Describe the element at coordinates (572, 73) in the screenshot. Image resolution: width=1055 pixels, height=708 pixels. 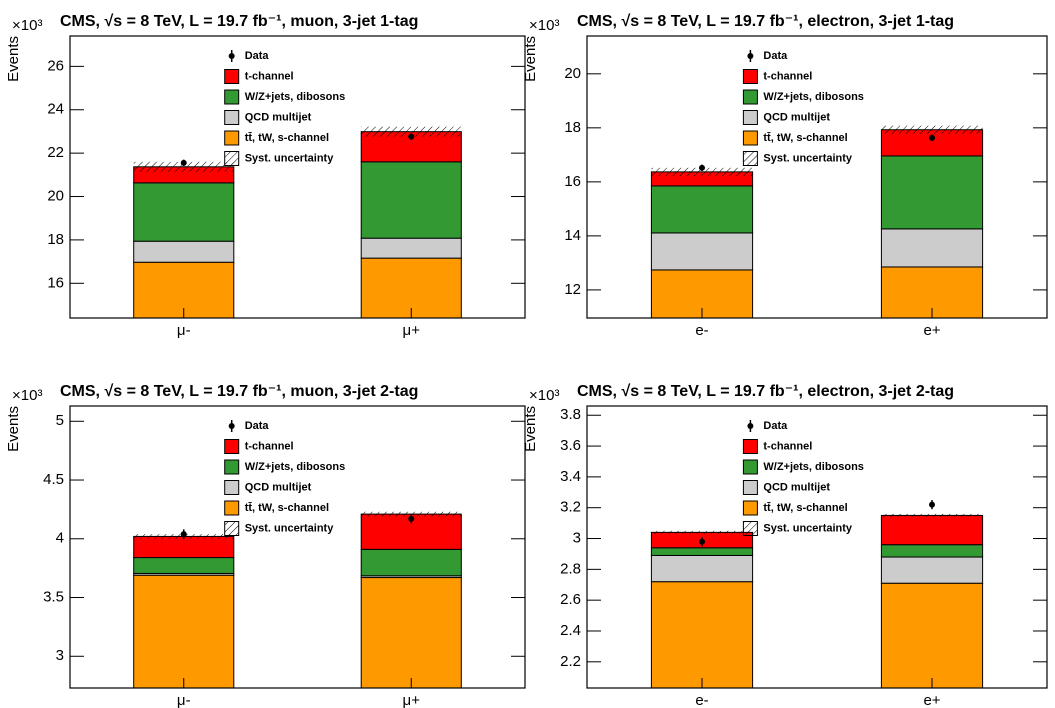
I see `y-tick-label: 20` at that location.